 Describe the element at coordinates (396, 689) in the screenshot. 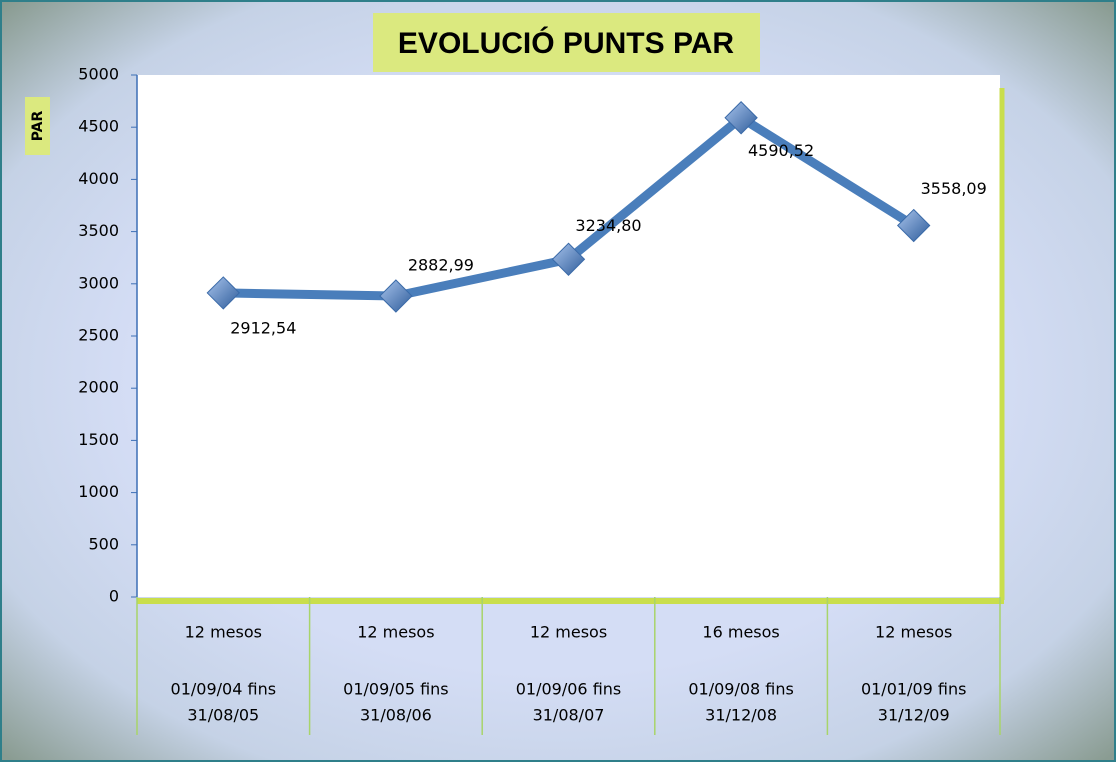

I see `x-tick-label: 01/09/05 fins` at that location.